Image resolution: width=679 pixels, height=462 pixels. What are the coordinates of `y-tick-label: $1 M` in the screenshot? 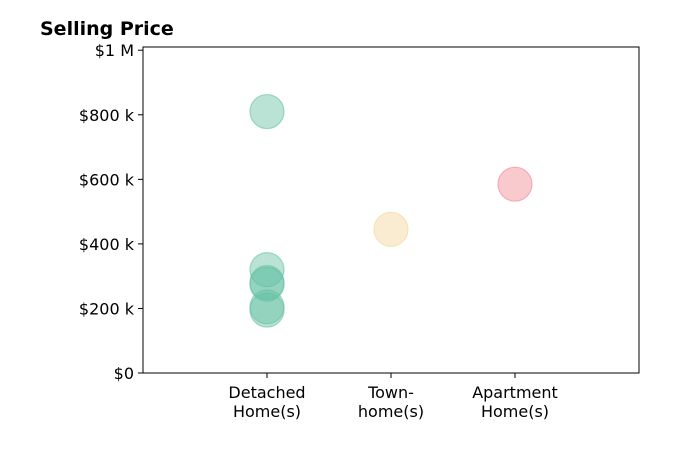 It's located at (114, 50).